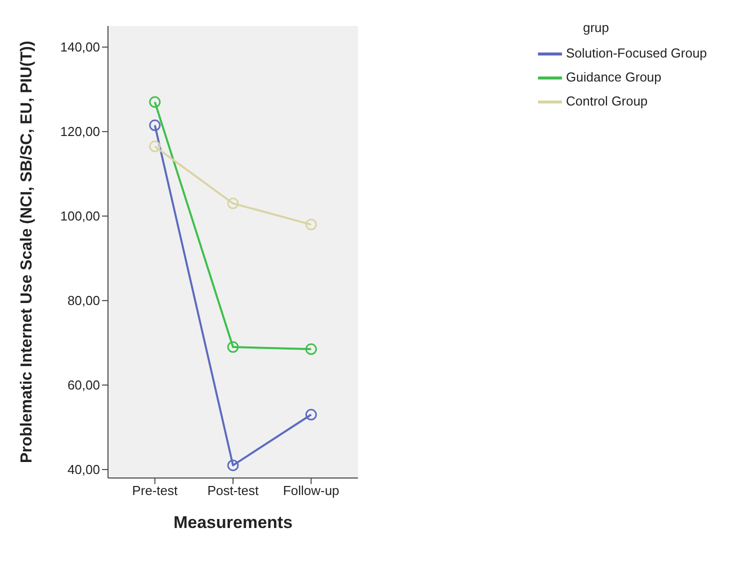  What do you see at coordinates (27, 252) in the screenshot?
I see `y-axis-title: Problematic Internet Use Scale (NCI, SB/SC, EU, PIU(T))` at bounding box center [27, 252].